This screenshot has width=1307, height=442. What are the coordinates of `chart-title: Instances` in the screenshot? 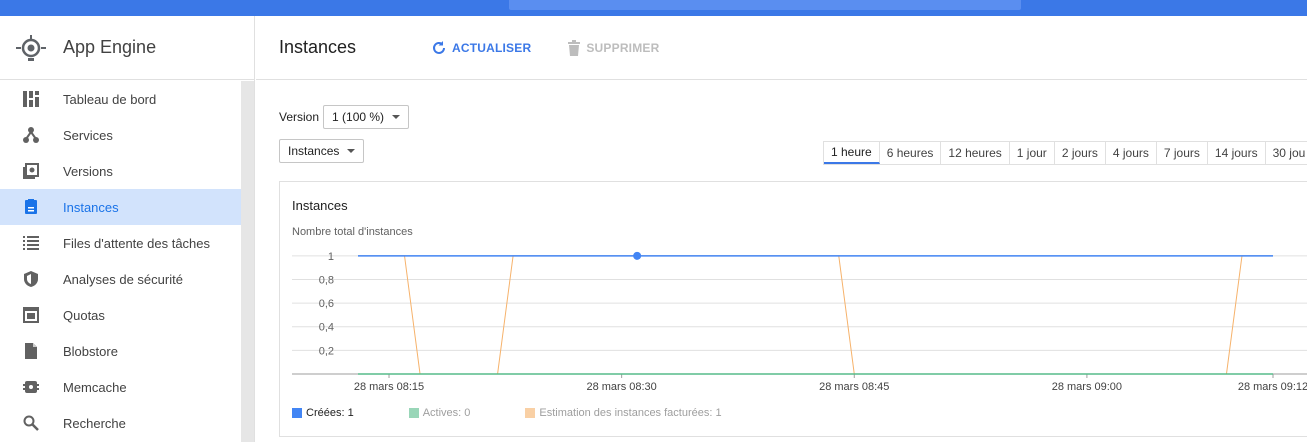 It's located at (320, 205).